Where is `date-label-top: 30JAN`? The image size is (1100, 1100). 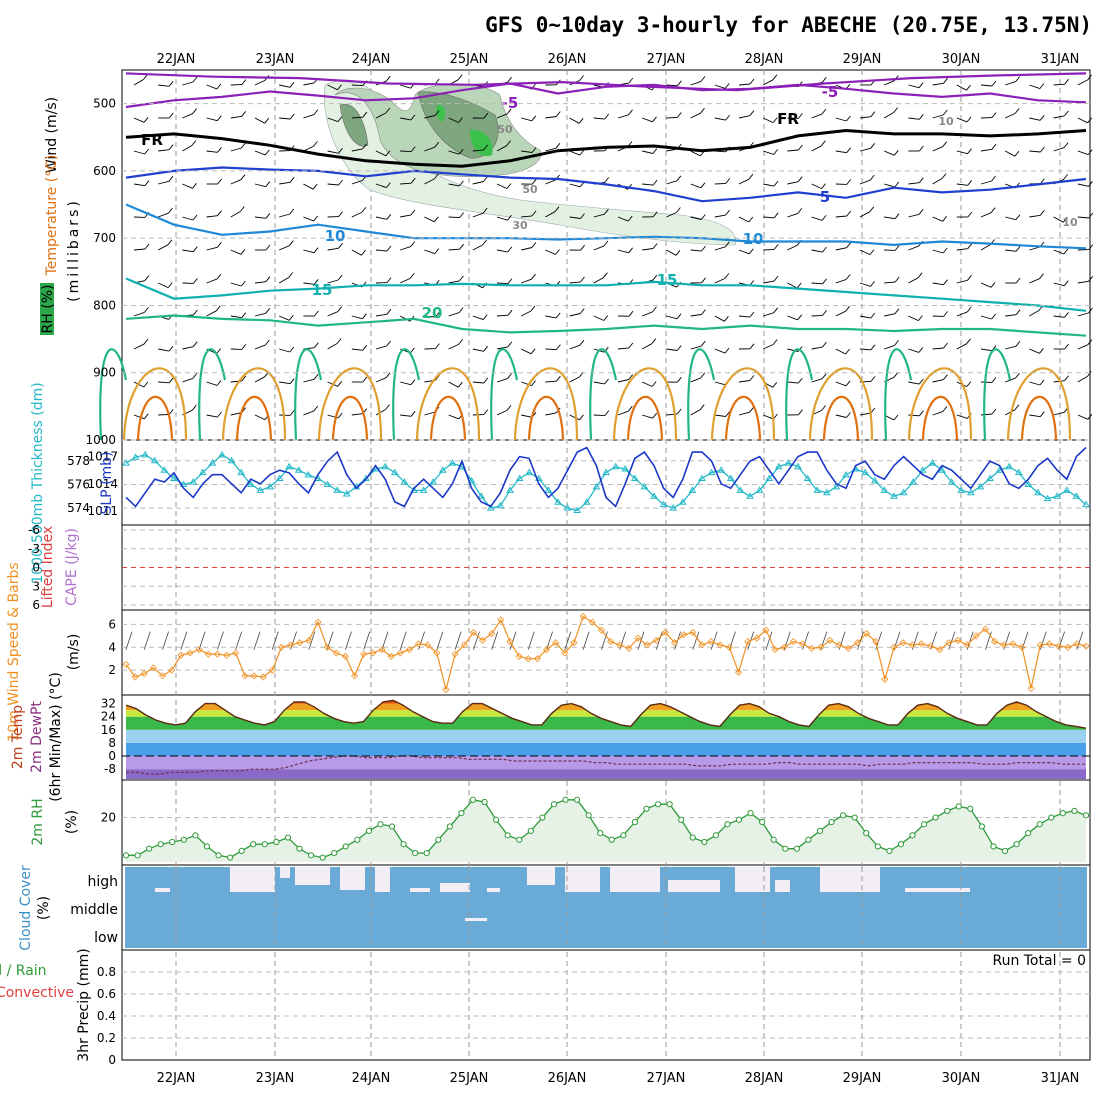
date-label-top: 30JAN is located at coordinates (961, 59).